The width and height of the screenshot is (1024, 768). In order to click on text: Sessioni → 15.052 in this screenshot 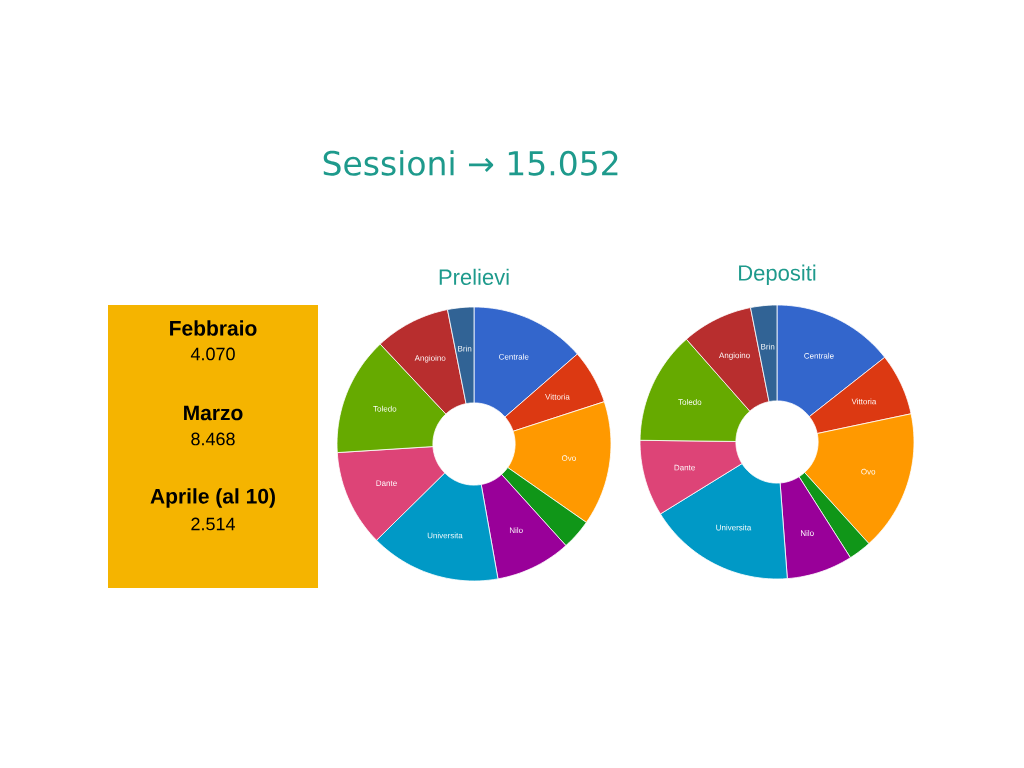, I will do `click(470, 163)`.